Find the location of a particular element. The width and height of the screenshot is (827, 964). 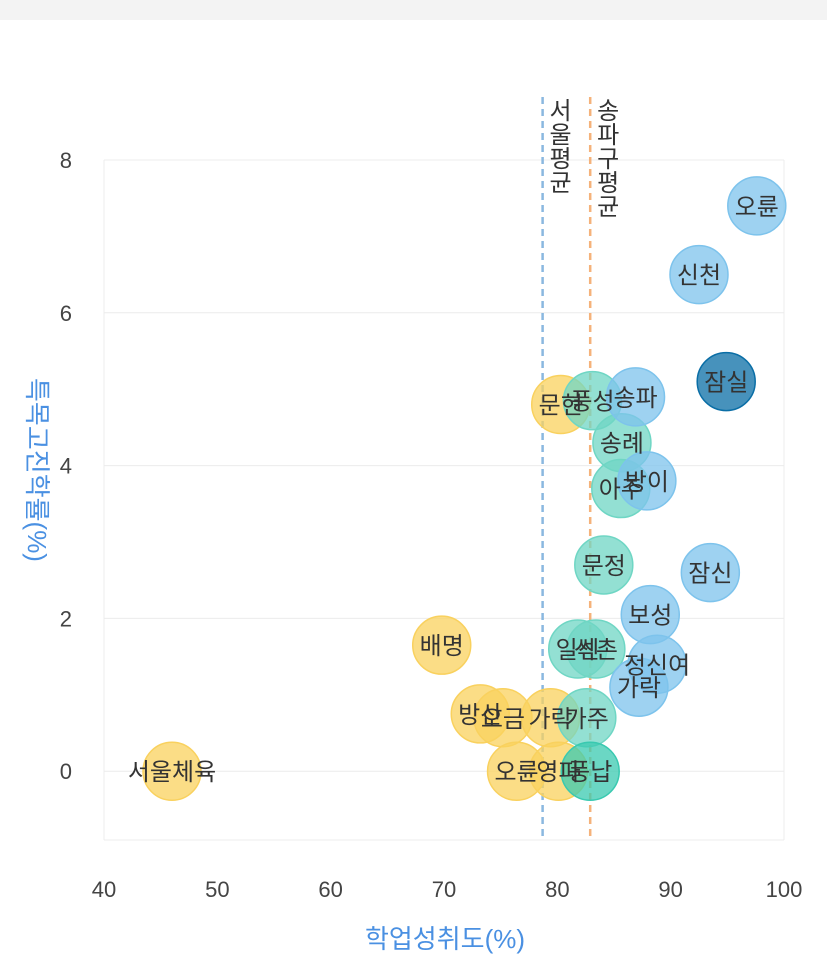

y-tick-label: 2 is located at coordinates (66, 618).